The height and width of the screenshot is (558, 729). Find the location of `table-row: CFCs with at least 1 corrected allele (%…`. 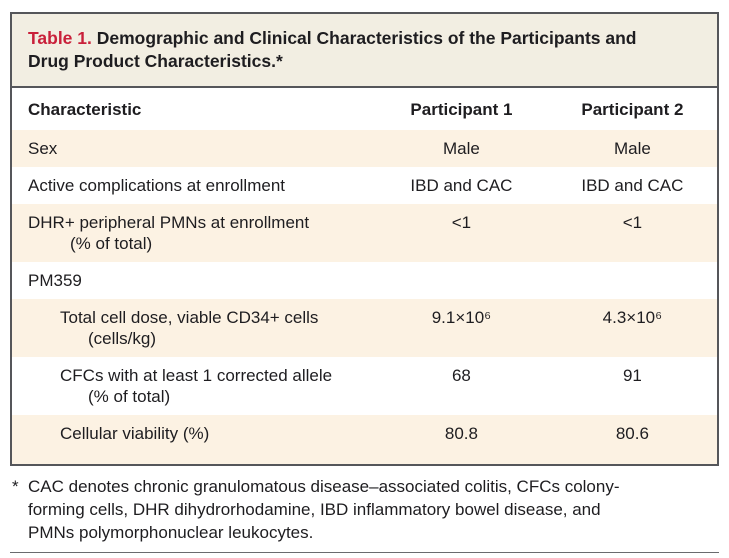

table-row: CFCs with at least 1 corrected allele (%… is located at coordinates (364, 386).